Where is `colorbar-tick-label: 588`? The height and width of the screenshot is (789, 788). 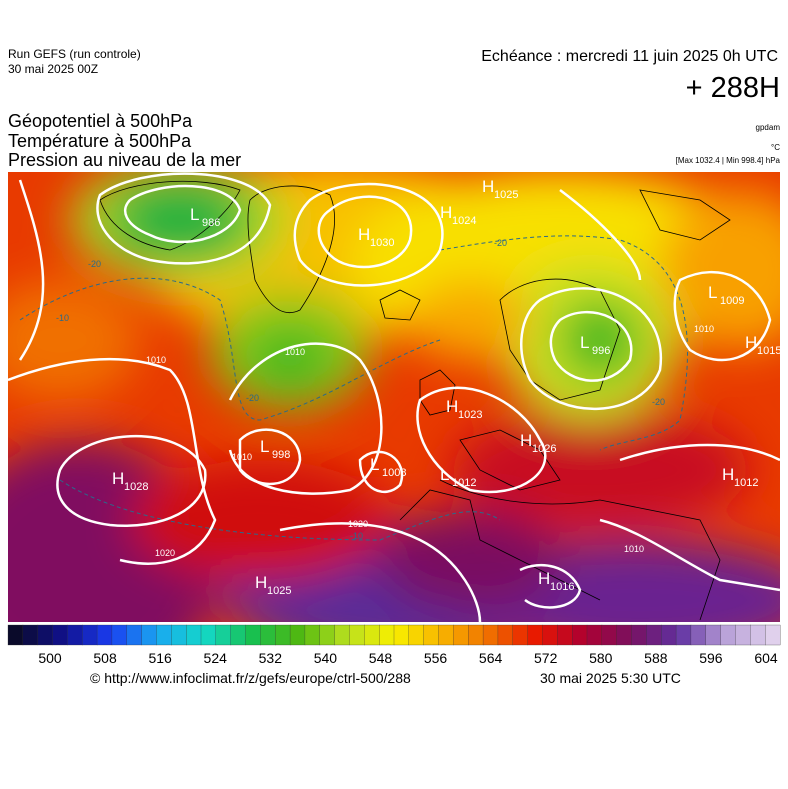
colorbar-tick-label: 588 is located at coordinates (656, 658).